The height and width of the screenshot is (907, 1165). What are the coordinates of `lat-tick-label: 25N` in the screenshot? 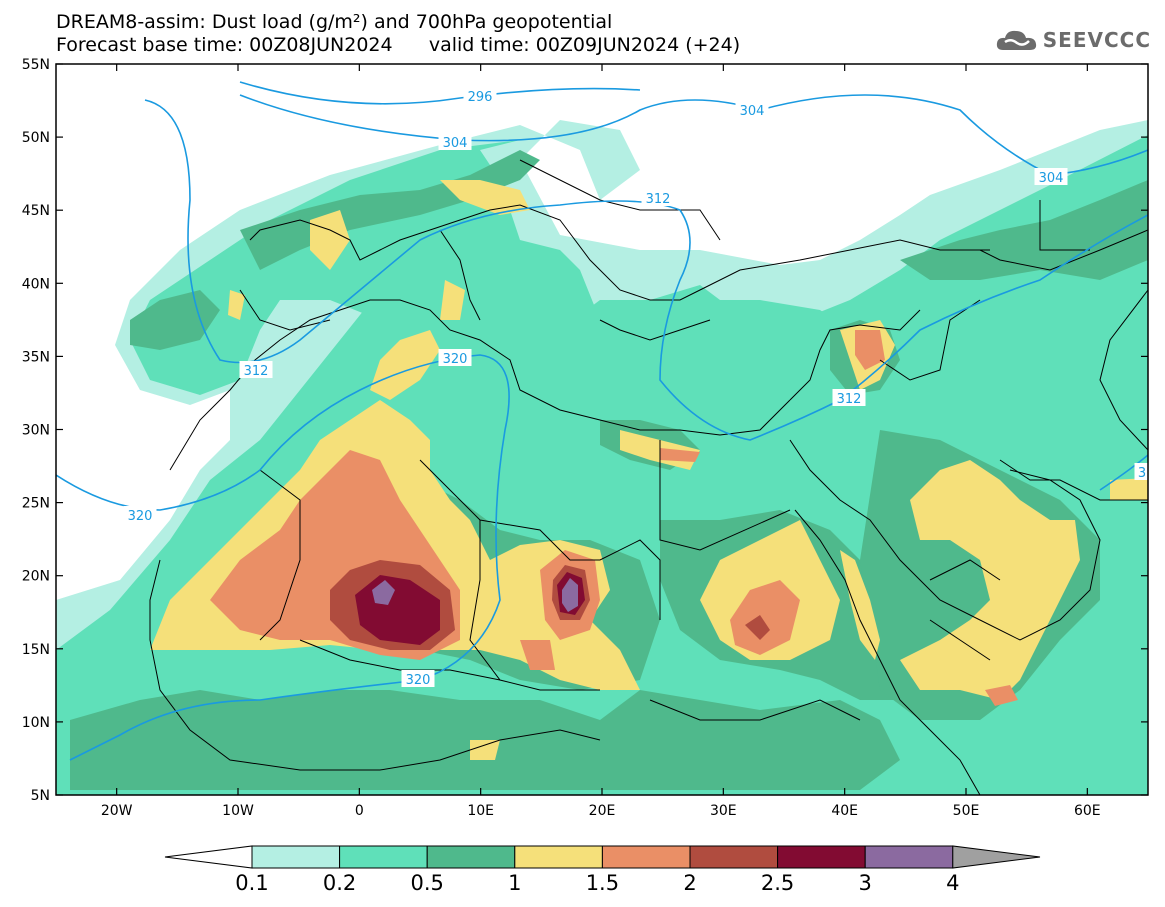 It's located at (36, 504).